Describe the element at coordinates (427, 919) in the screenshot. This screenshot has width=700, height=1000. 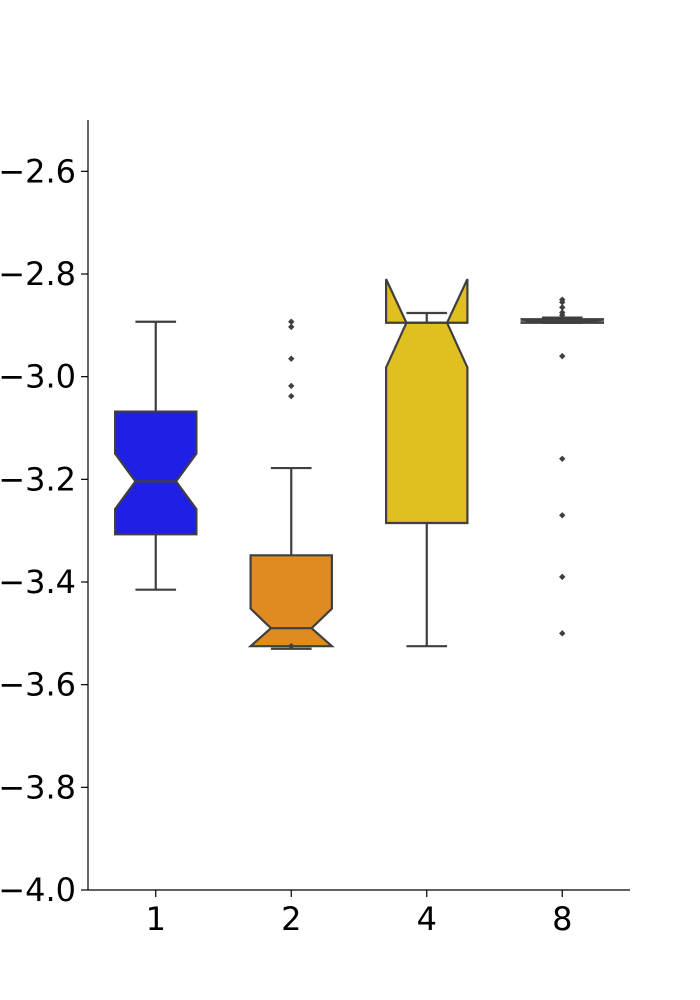
I see `x-tick-label: 4` at that location.